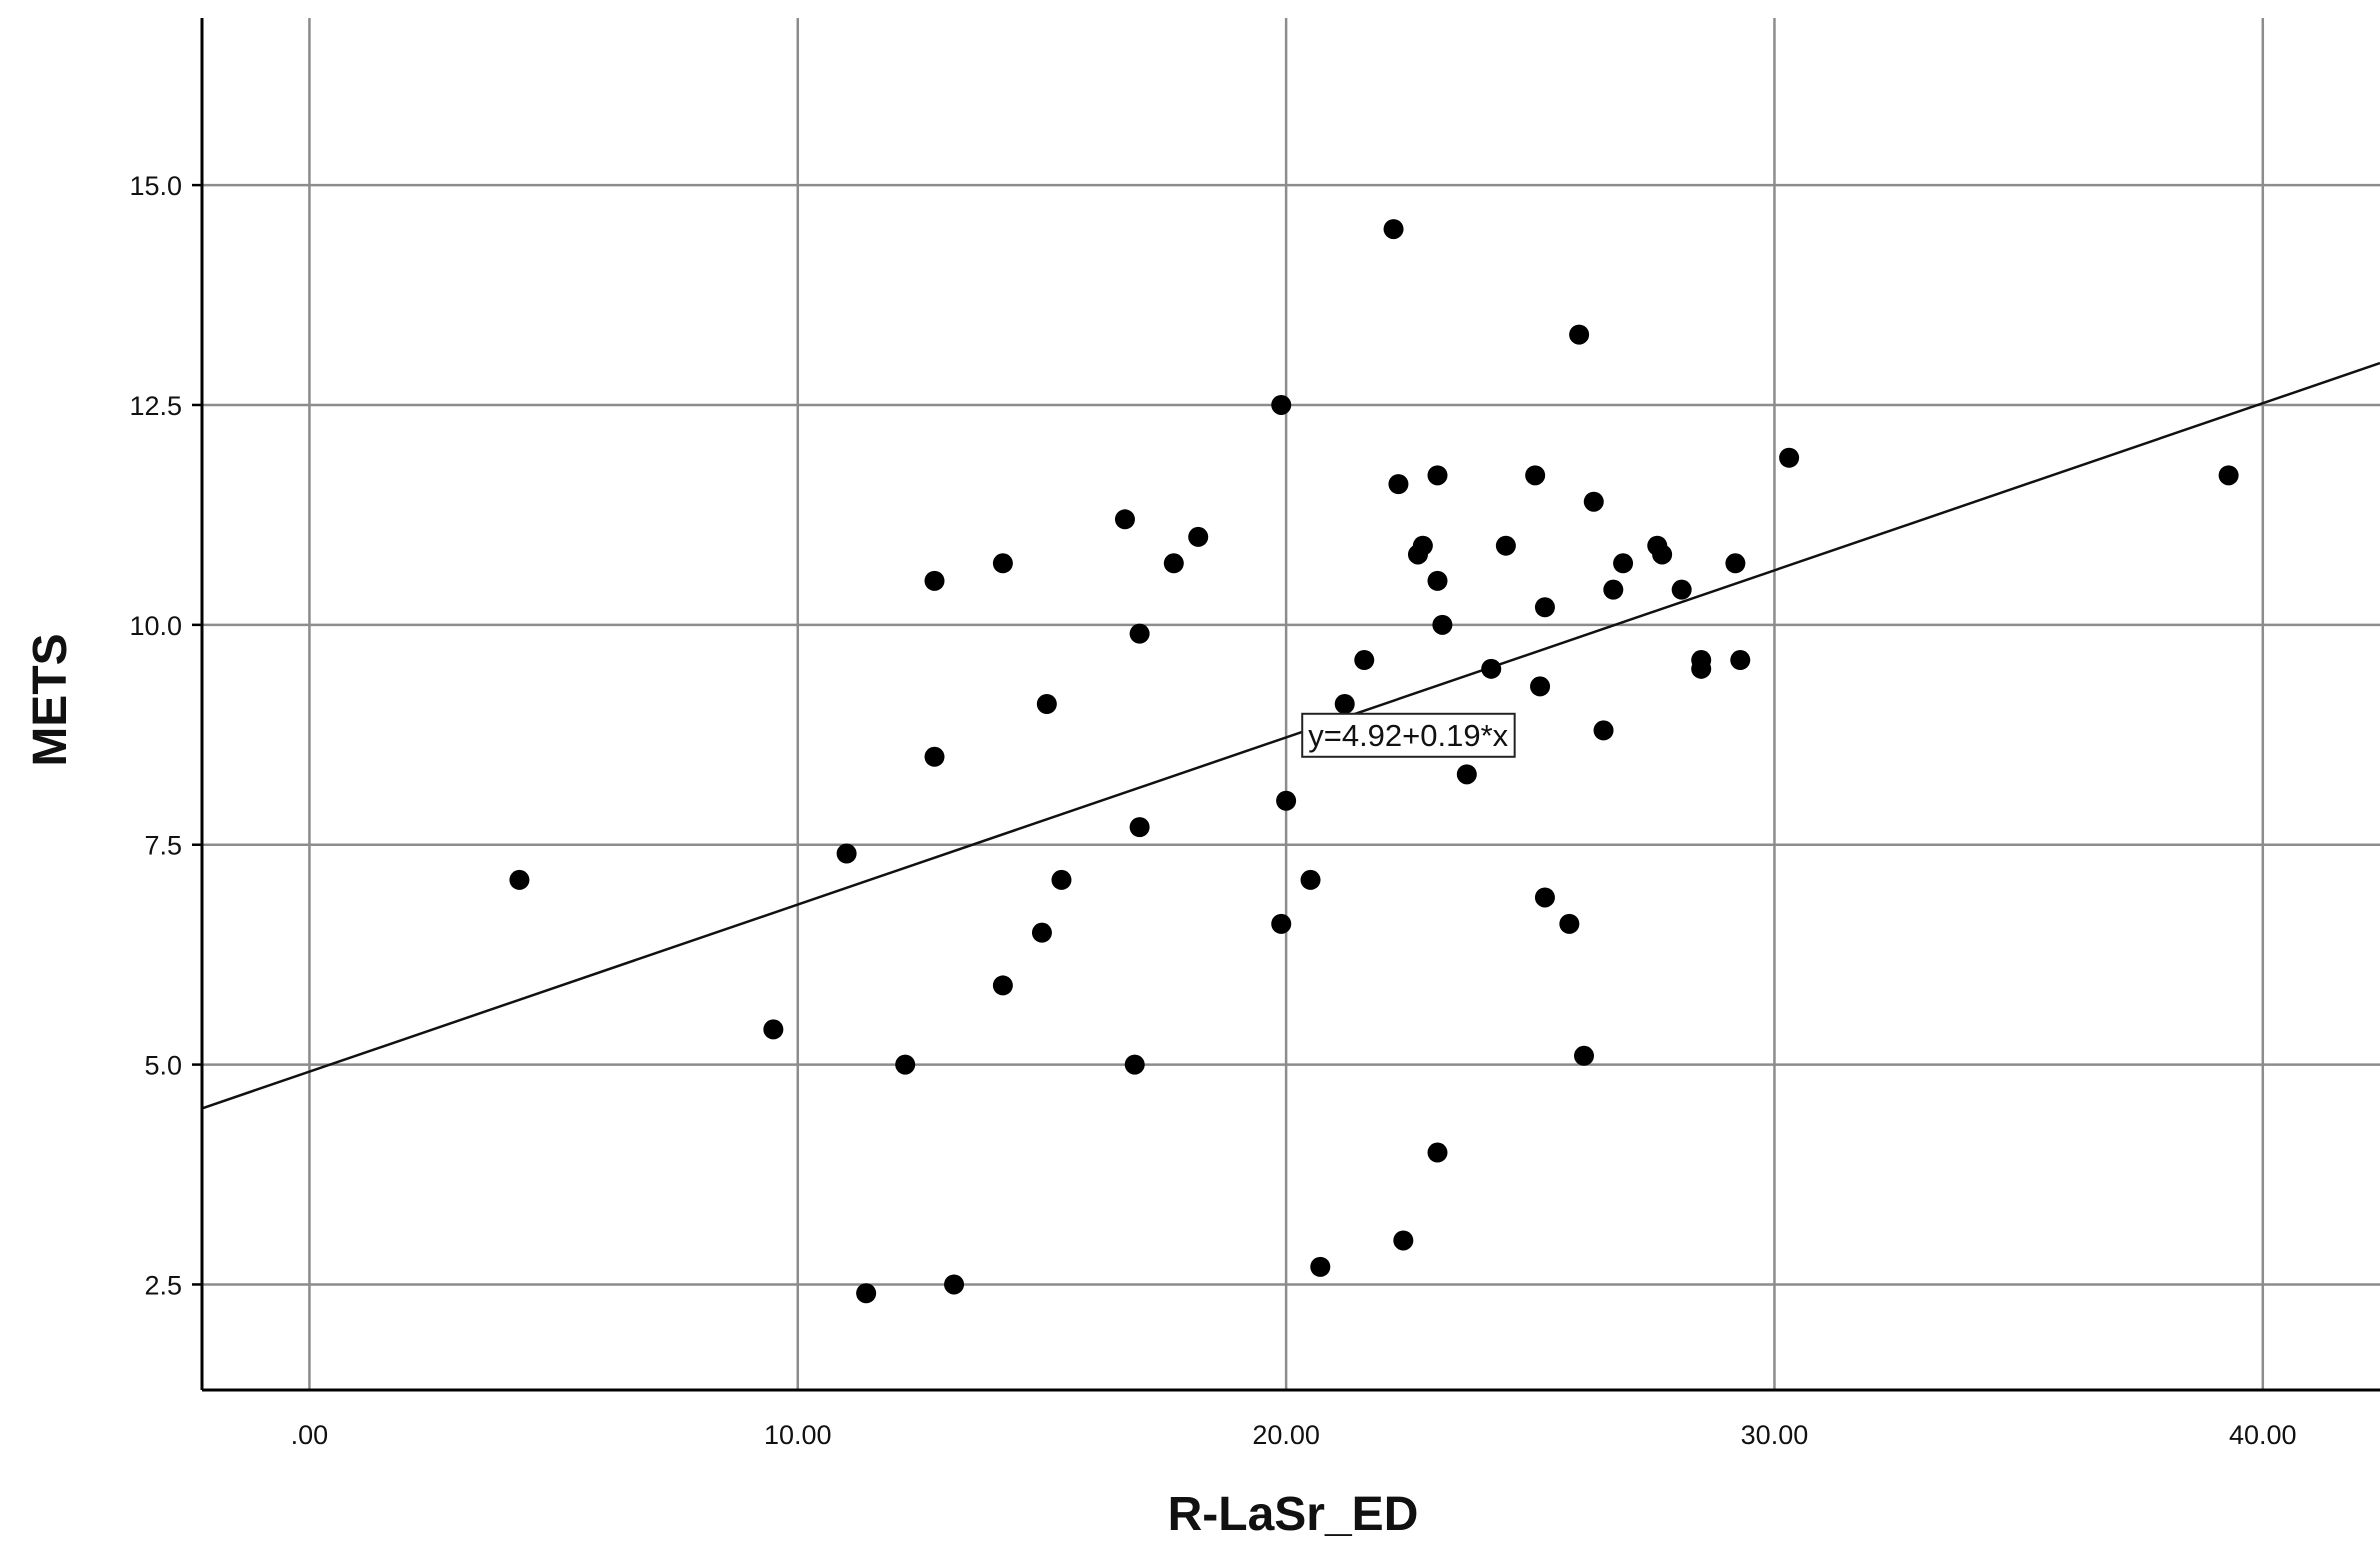  I want to click on x-tick-label: 30.00, so click(1775, 1435).